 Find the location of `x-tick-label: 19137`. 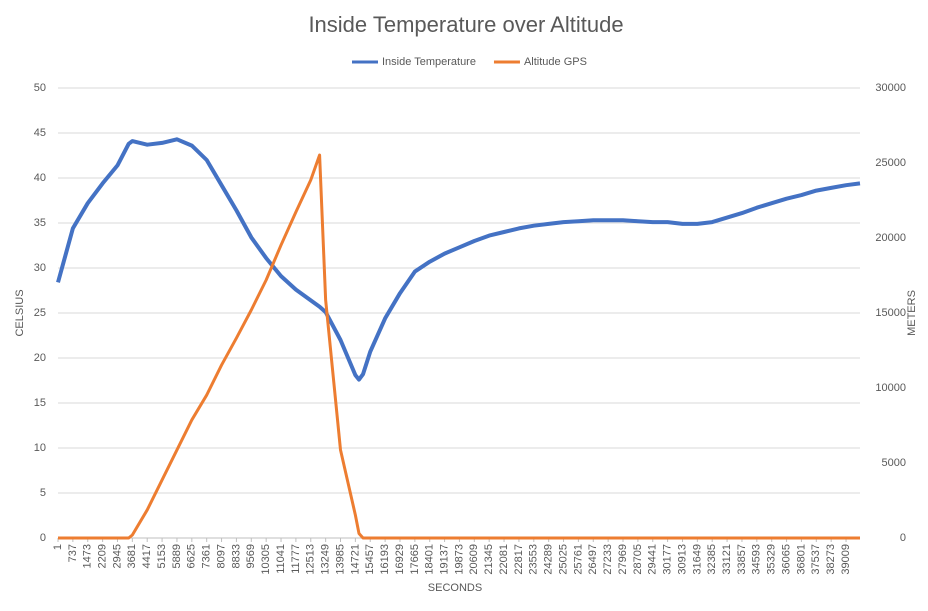

x-tick-label: 19137 is located at coordinates (444, 559).